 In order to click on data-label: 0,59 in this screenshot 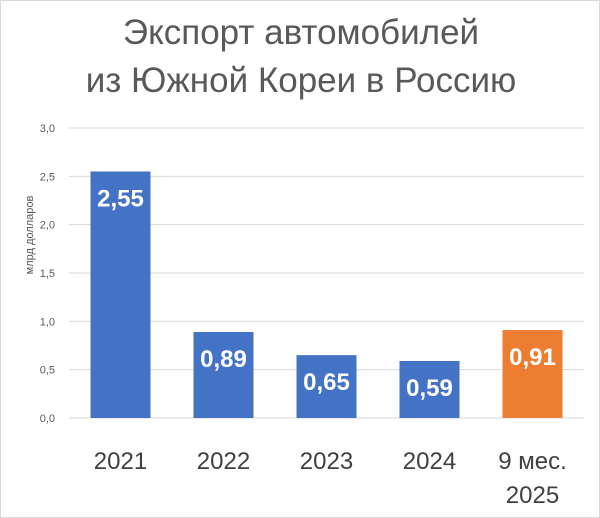, I will do `click(429, 388)`.